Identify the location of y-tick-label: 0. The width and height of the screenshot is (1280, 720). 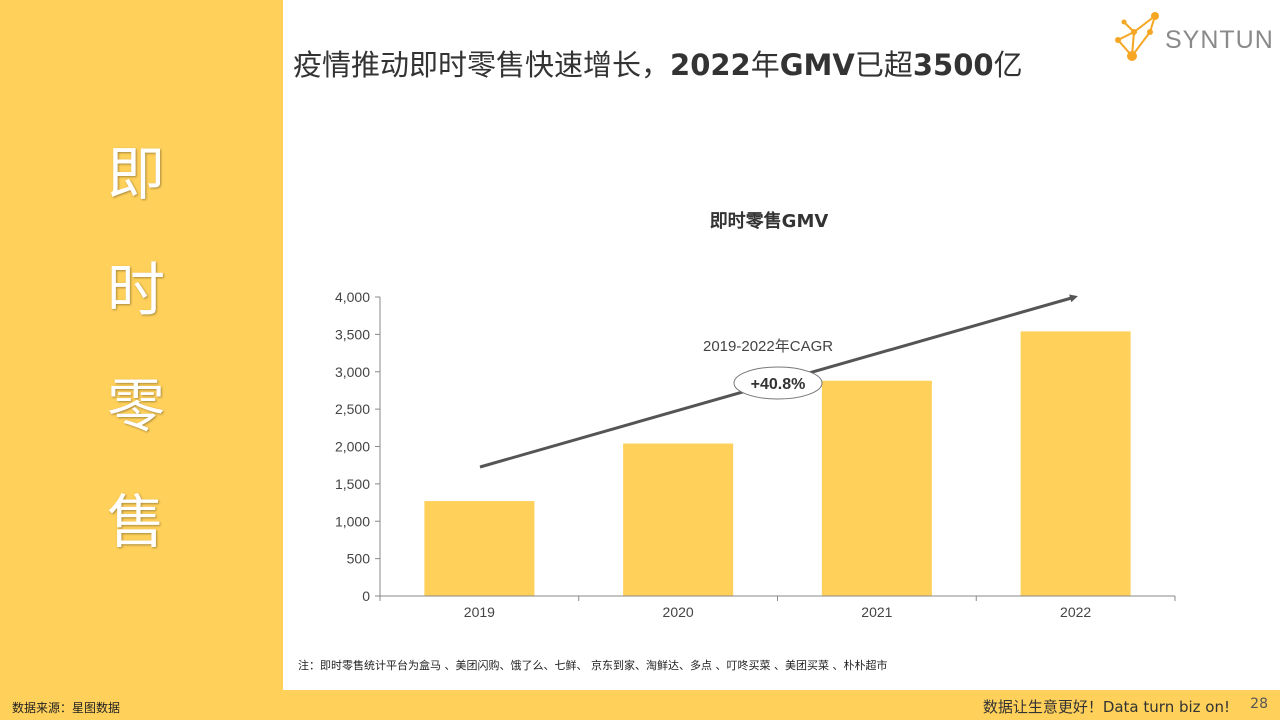
(366, 596).